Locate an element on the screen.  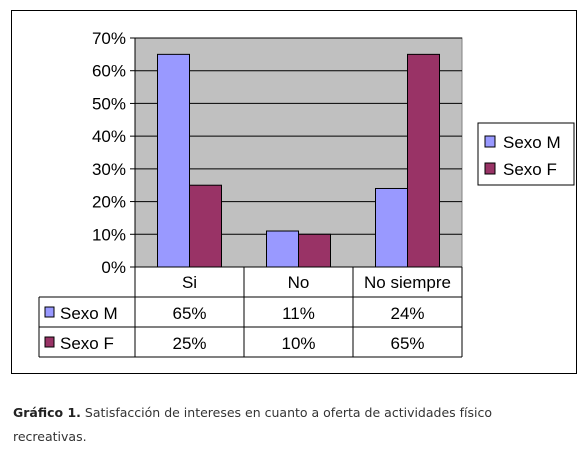
legend-entry: Sexo F is located at coordinates (530, 169).